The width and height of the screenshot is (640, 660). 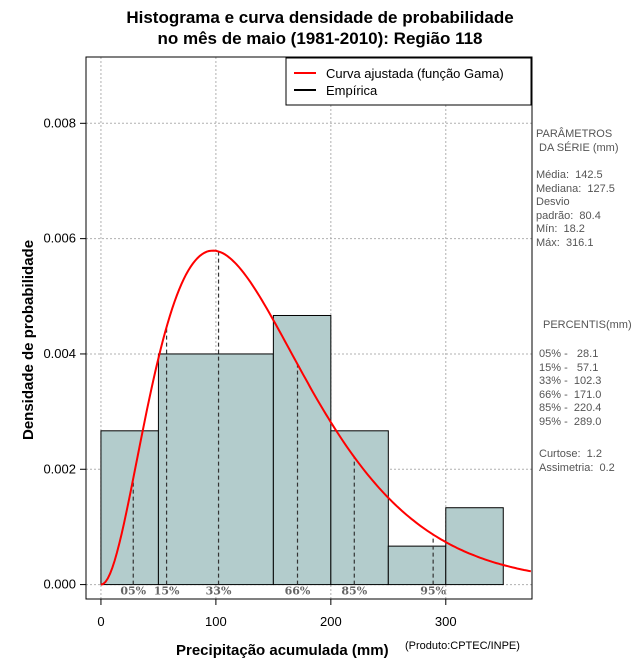 What do you see at coordinates (320, 38) in the screenshot?
I see `chart-title-line2: no mês de maio (1981-2010): Região 118` at bounding box center [320, 38].